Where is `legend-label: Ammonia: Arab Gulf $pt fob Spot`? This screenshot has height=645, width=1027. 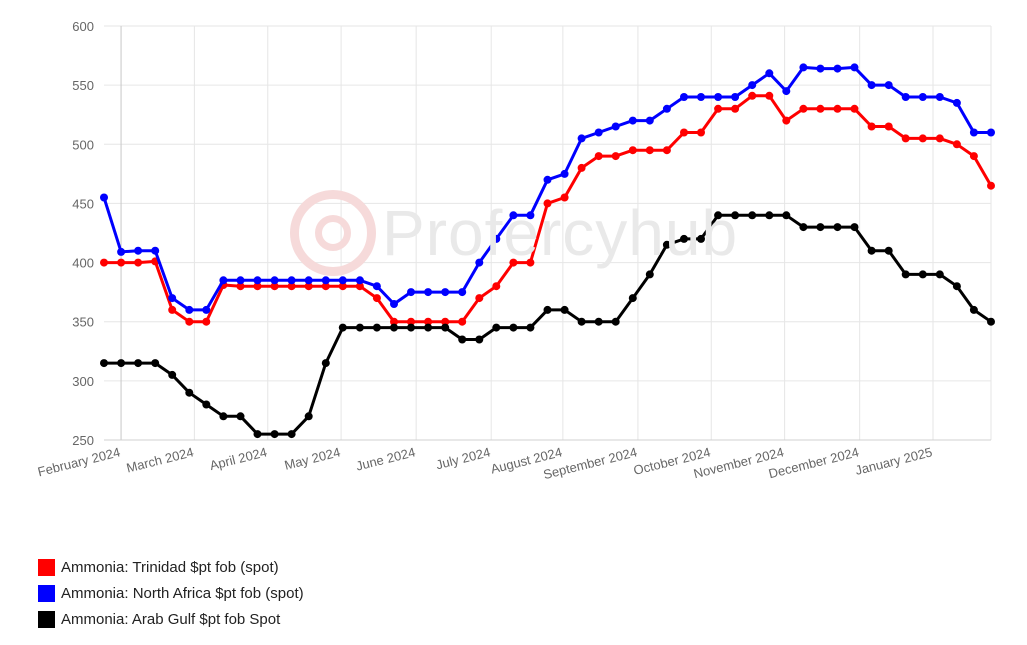 legend-label: Ammonia: Arab Gulf $pt fob Spot is located at coordinates (171, 619).